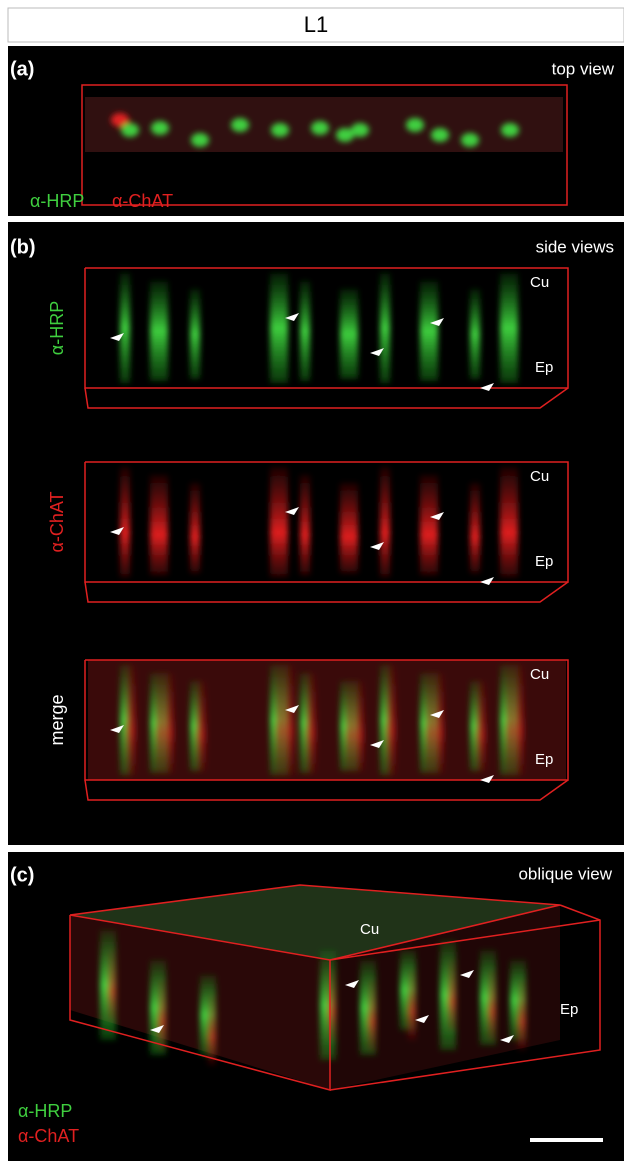  I want to click on stain-label: α-ChAT, so click(142, 201).